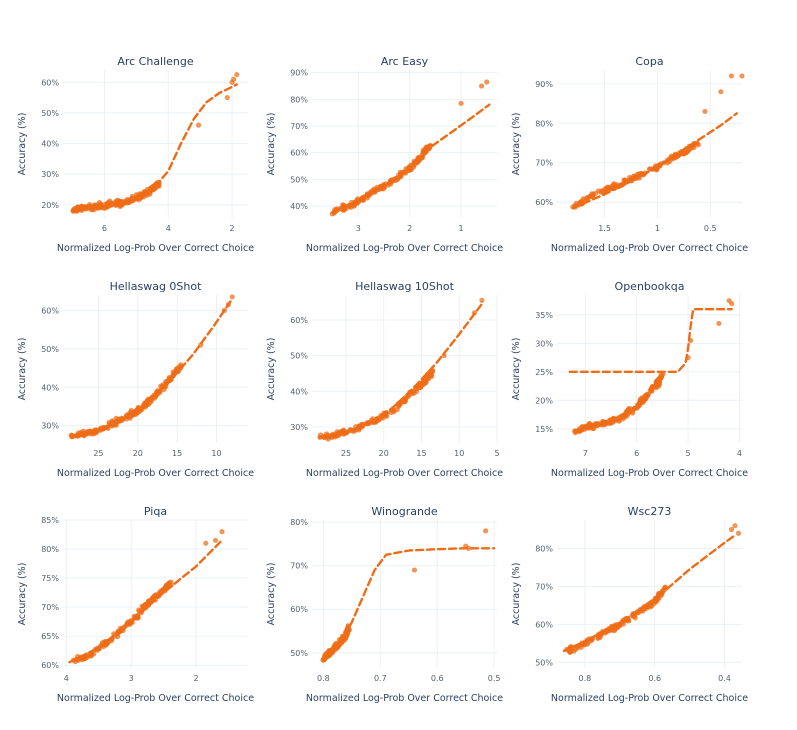  I want to click on y-tick-label: 15%, so click(544, 429).